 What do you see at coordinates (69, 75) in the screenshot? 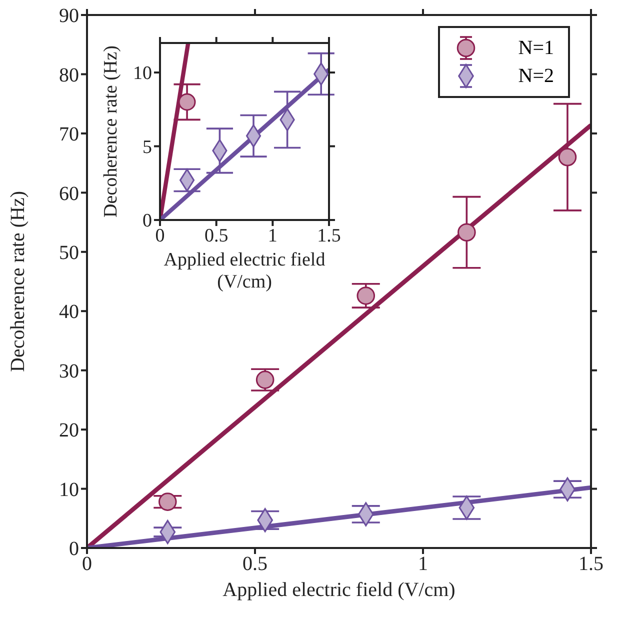
I see `y-tick-label: 80` at bounding box center [69, 75].